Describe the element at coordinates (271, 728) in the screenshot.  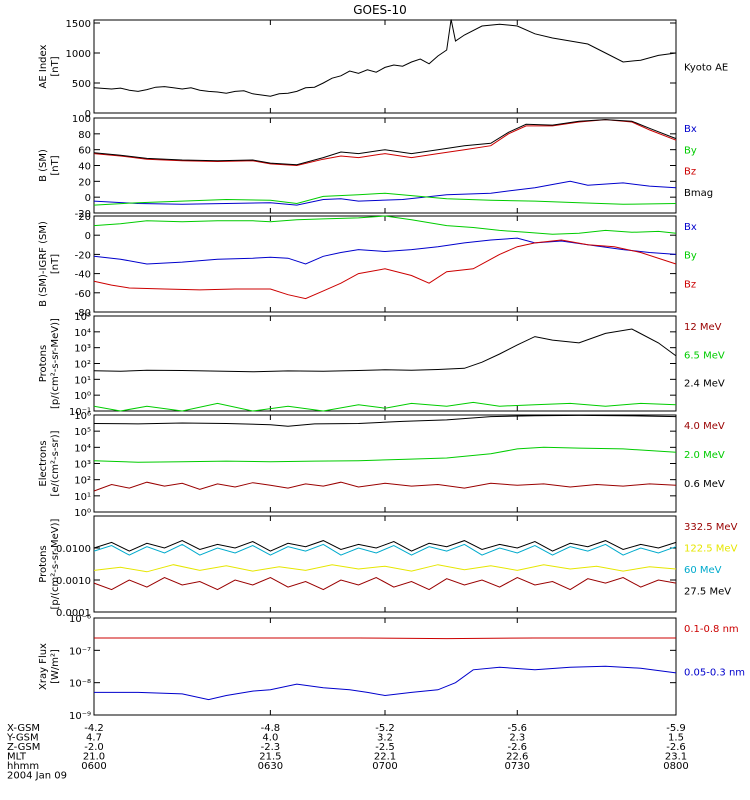
I see `x-tick-label: -4.8` at that location.